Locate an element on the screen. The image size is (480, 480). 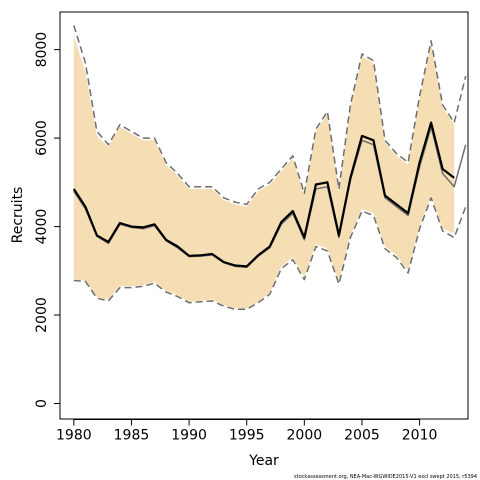
x-tick-label: 2010 is located at coordinates (420, 436).